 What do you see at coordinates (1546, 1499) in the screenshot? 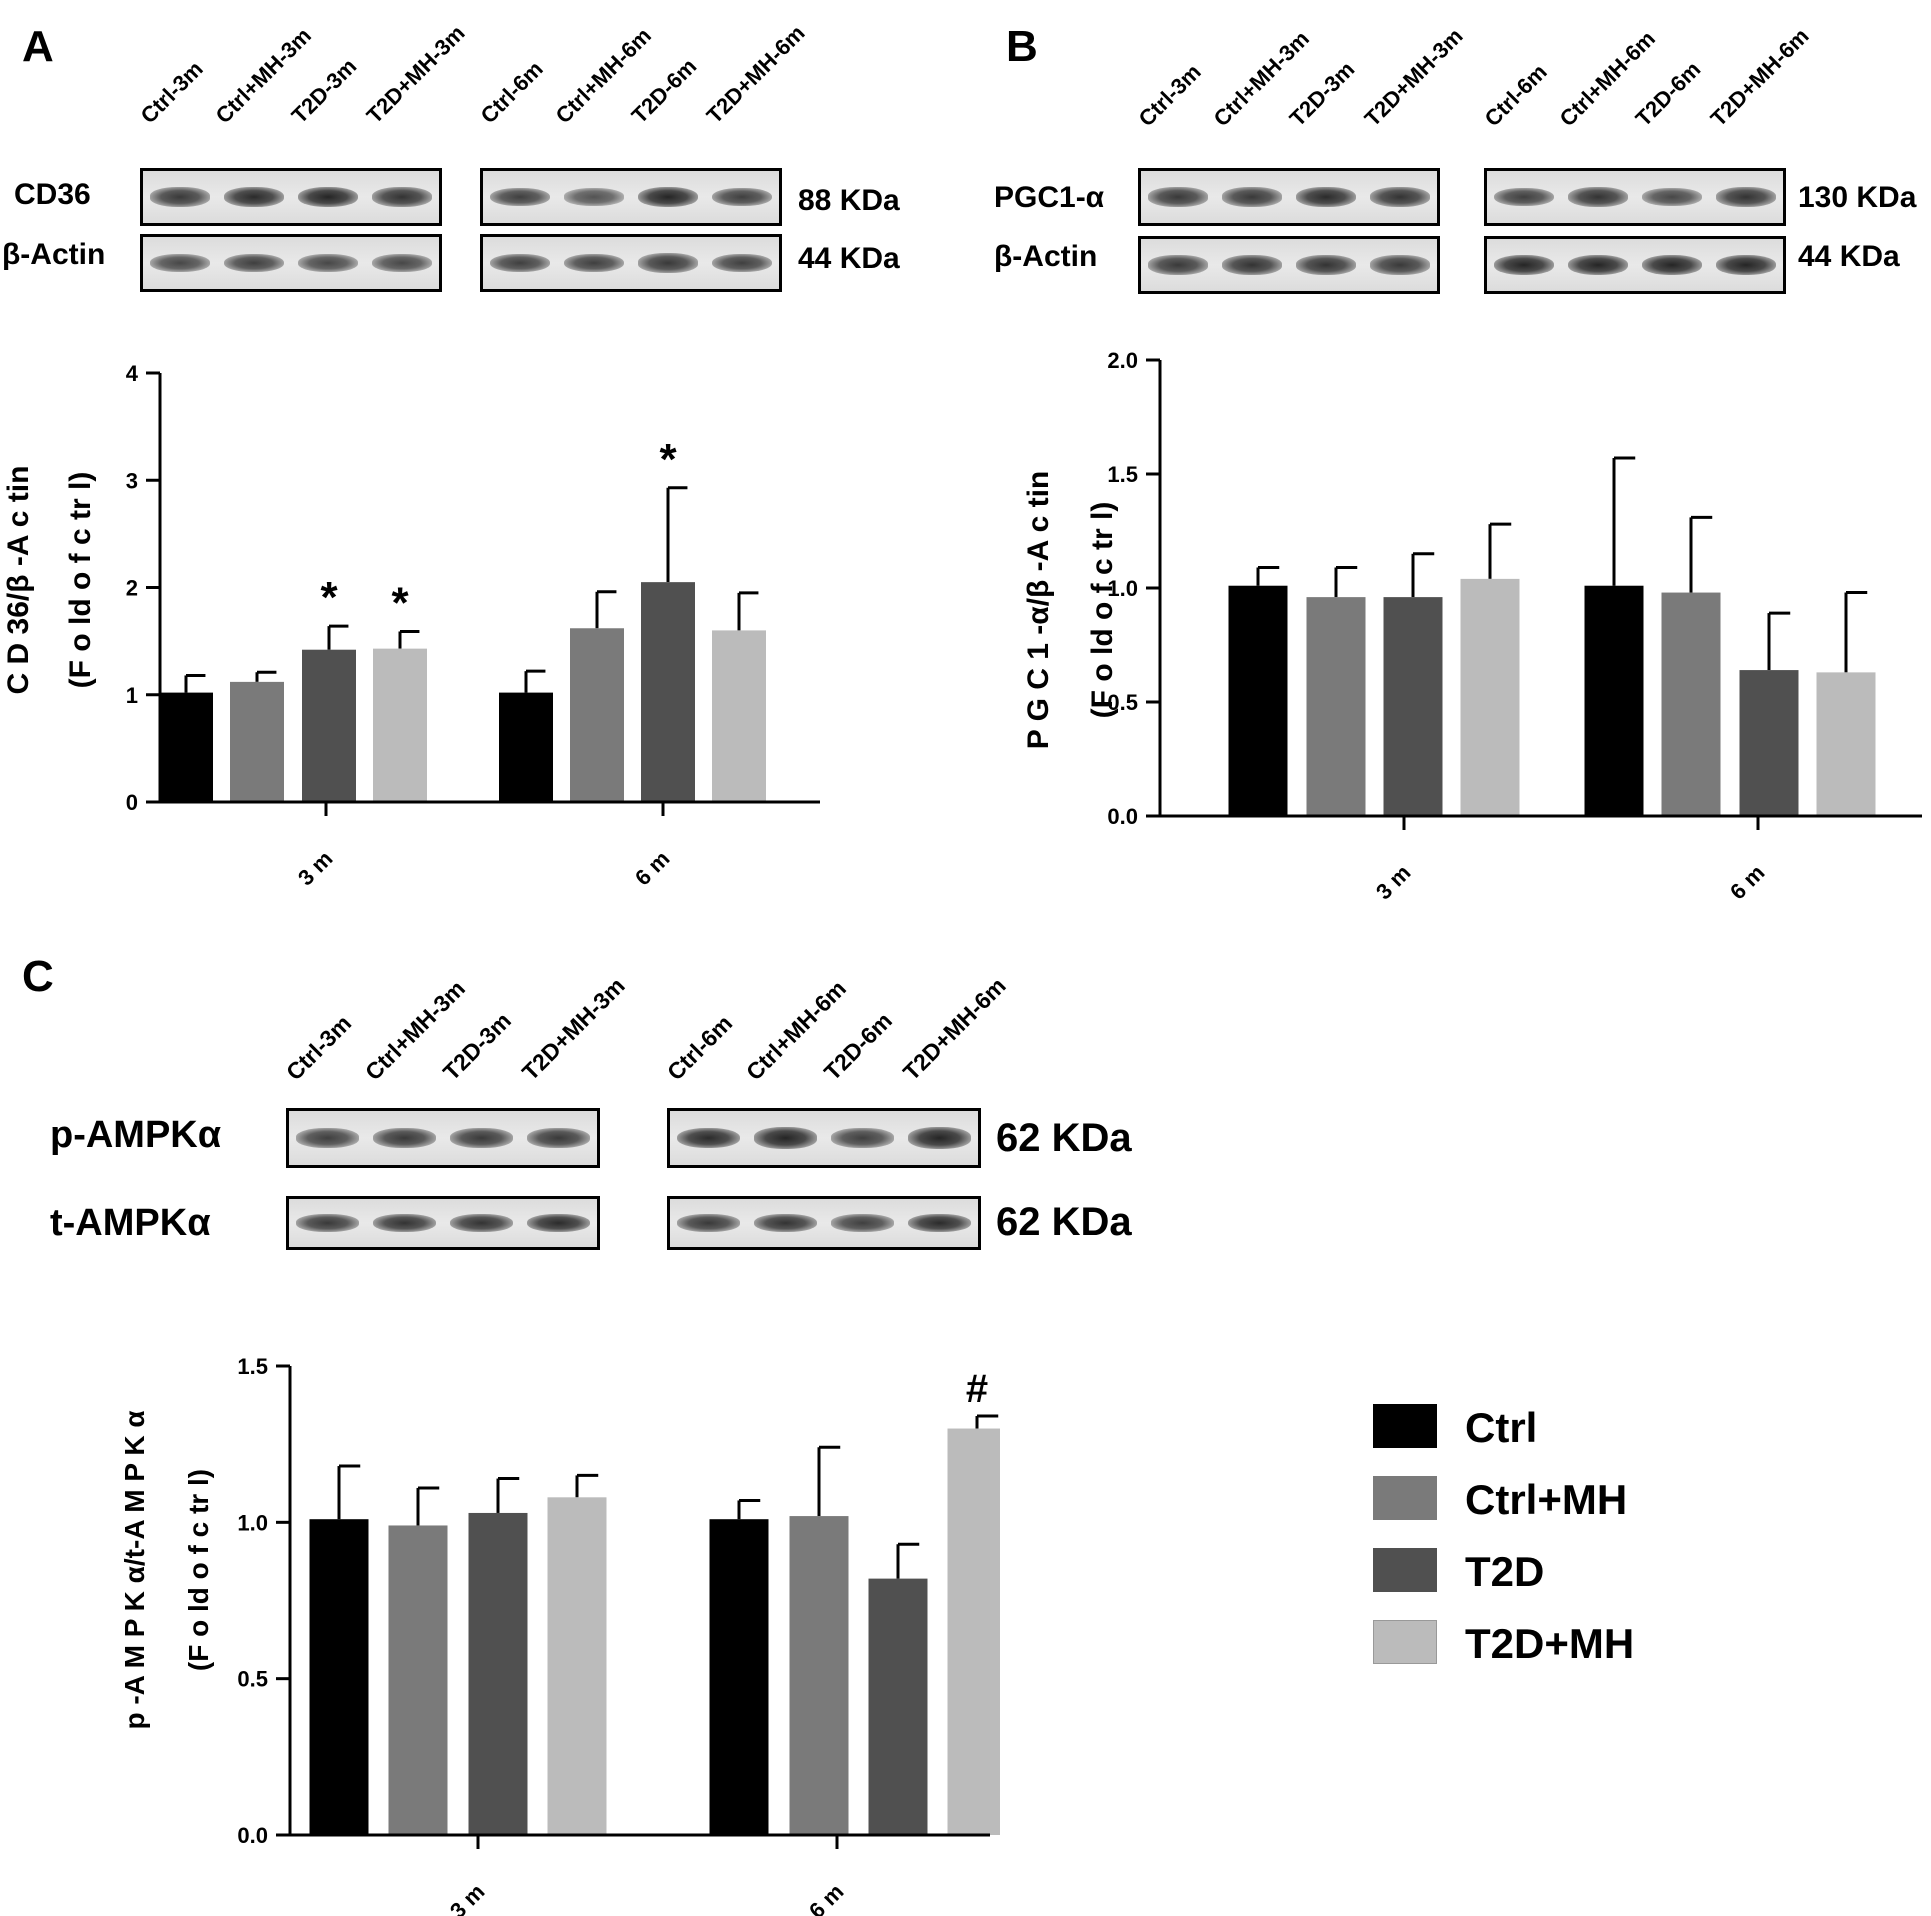
I see `legend-label-ctrl-mh: Ctrl+MH` at bounding box center [1546, 1499].